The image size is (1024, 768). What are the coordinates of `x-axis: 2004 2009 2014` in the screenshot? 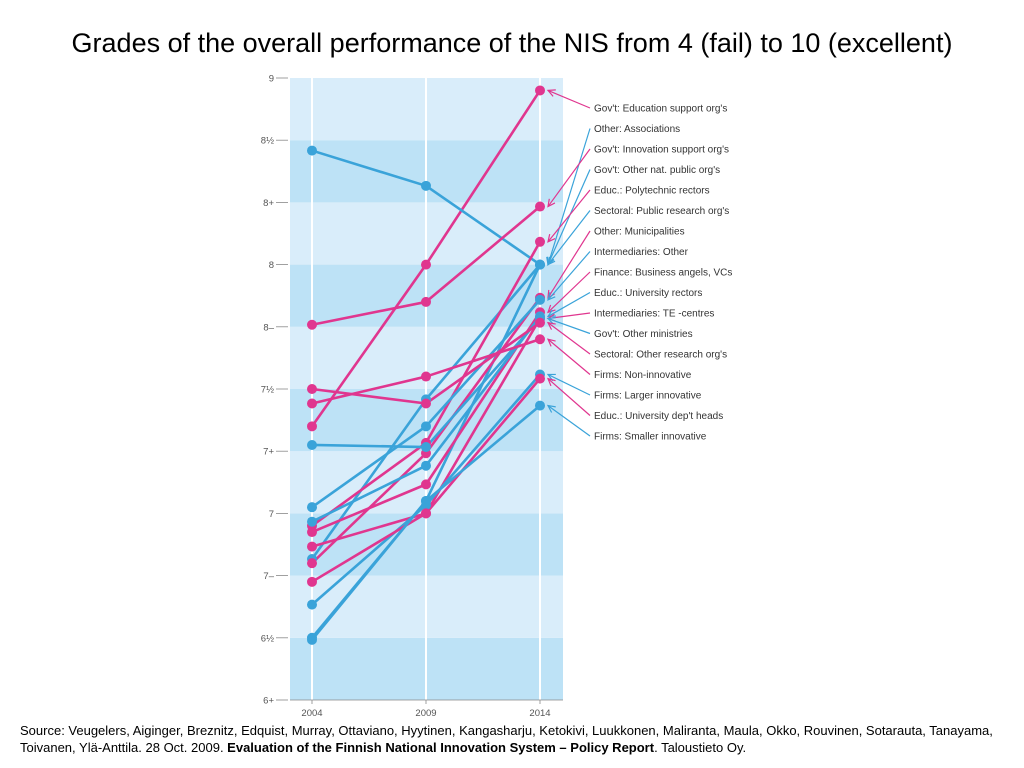 It's located at (426, 709).